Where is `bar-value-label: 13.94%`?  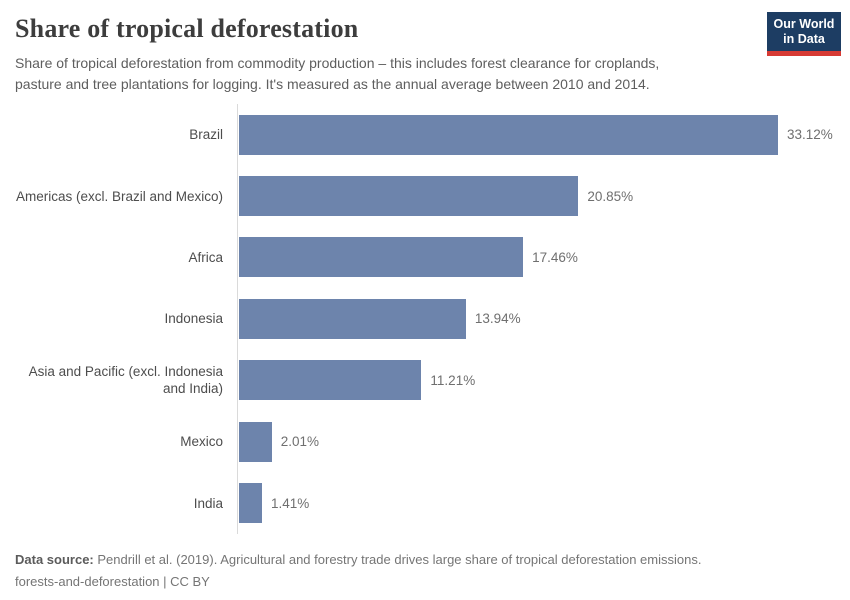 bar-value-label: 13.94% is located at coordinates (497, 319).